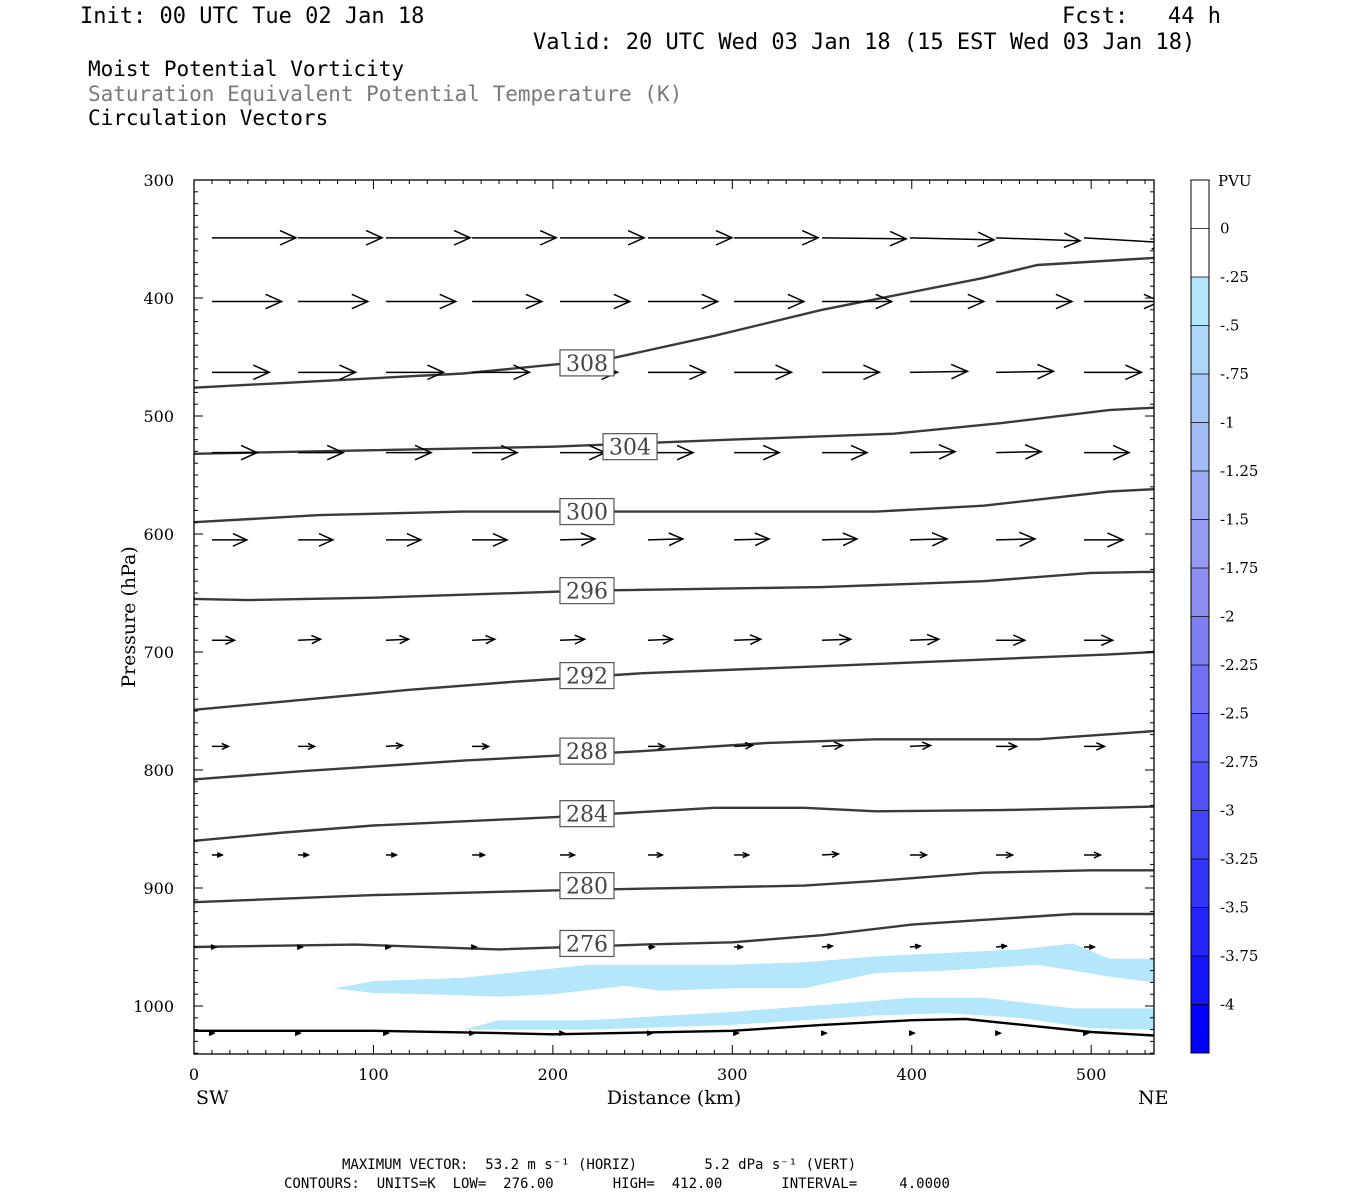  I want to click on contour-label-300: 300, so click(587, 511).